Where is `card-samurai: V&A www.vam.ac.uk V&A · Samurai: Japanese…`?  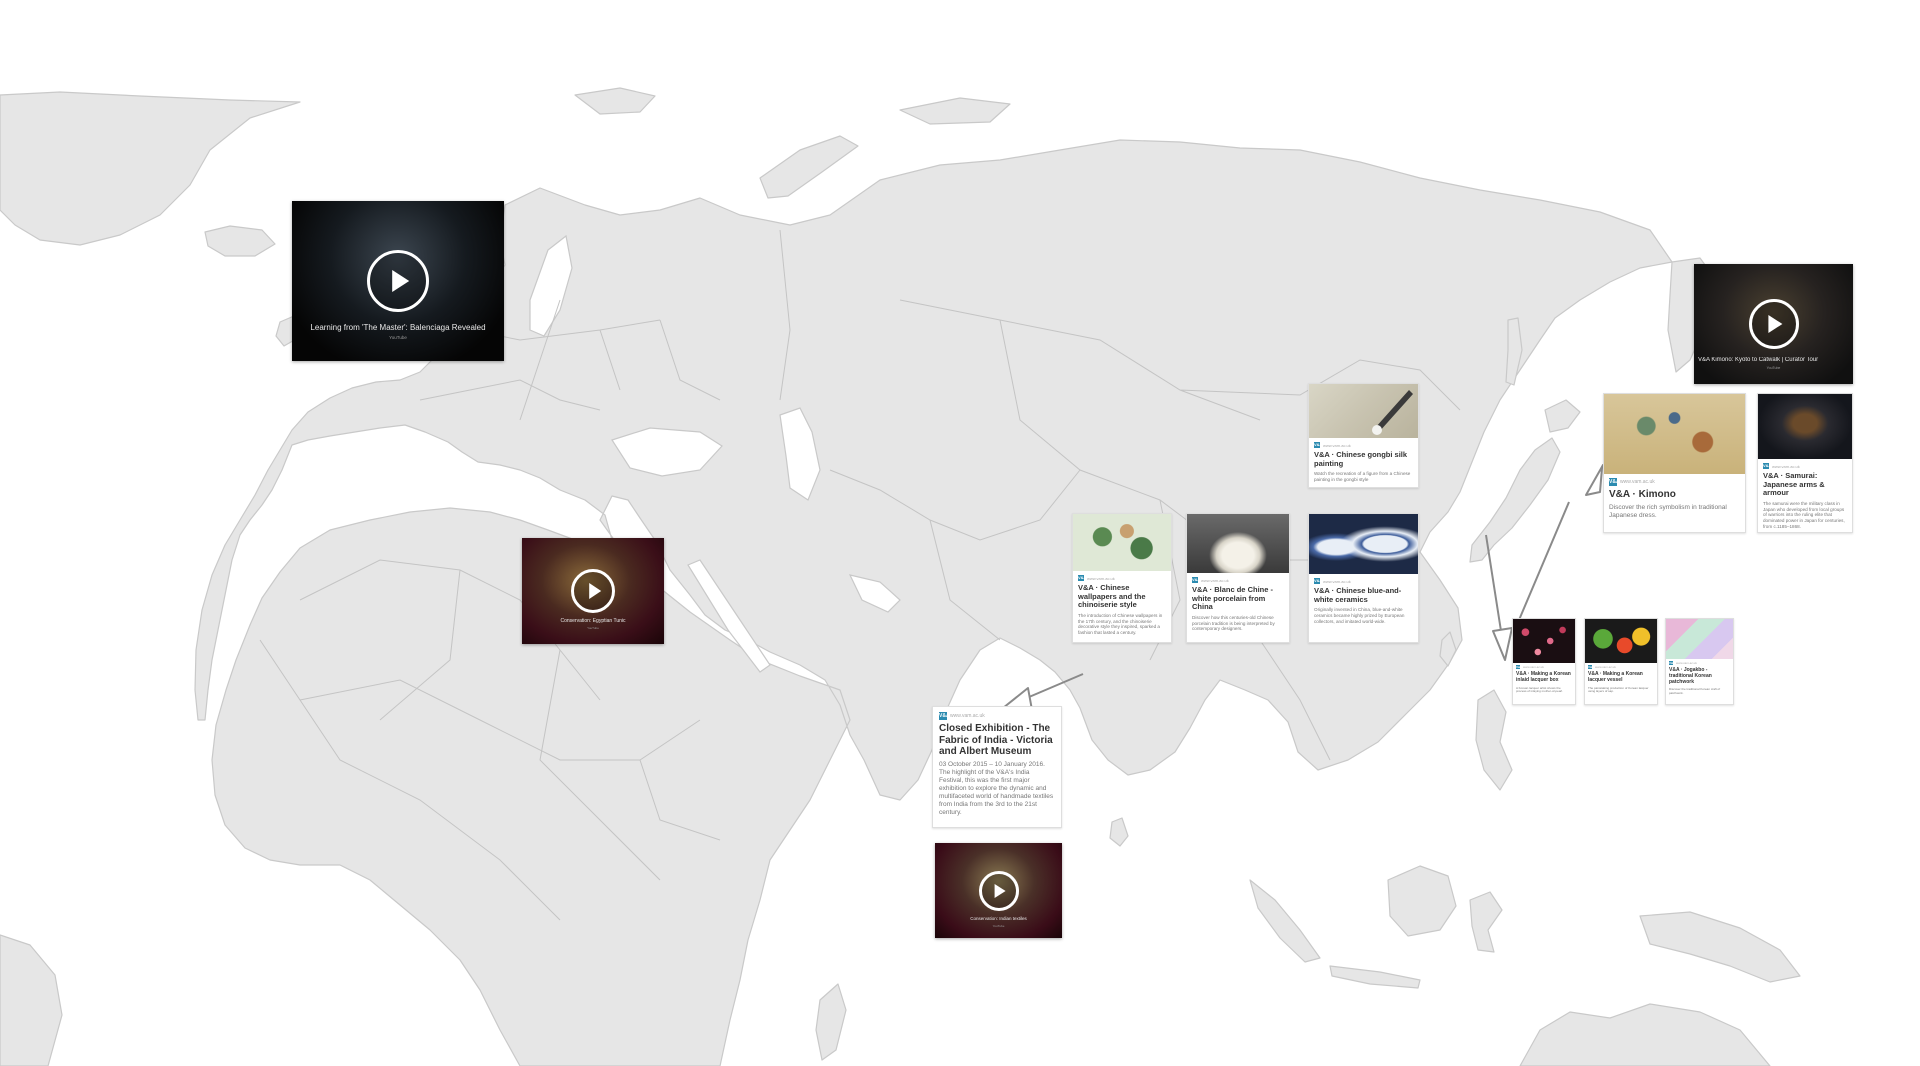 card-samurai: V&A www.vam.ac.uk V&A · Samurai: Japanese… is located at coordinates (1805, 463).